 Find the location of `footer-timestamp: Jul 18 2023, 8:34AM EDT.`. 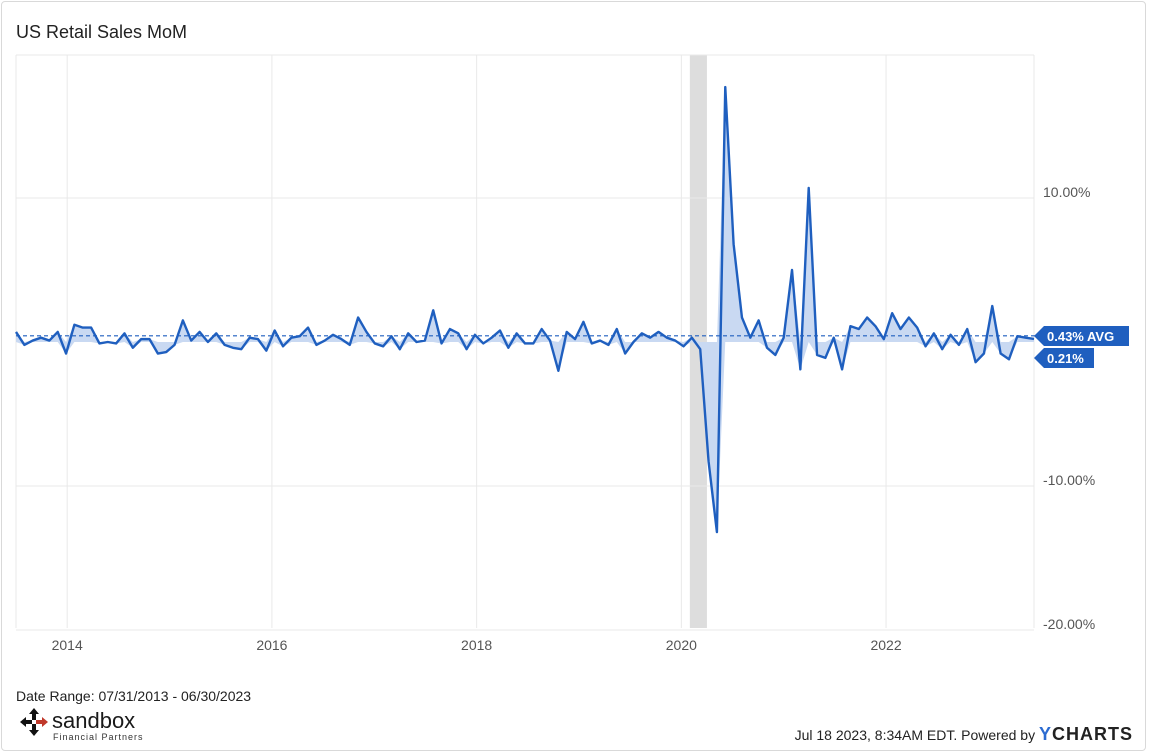

footer-timestamp: Jul 18 2023, 8:34AM EDT. is located at coordinates (876, 735).